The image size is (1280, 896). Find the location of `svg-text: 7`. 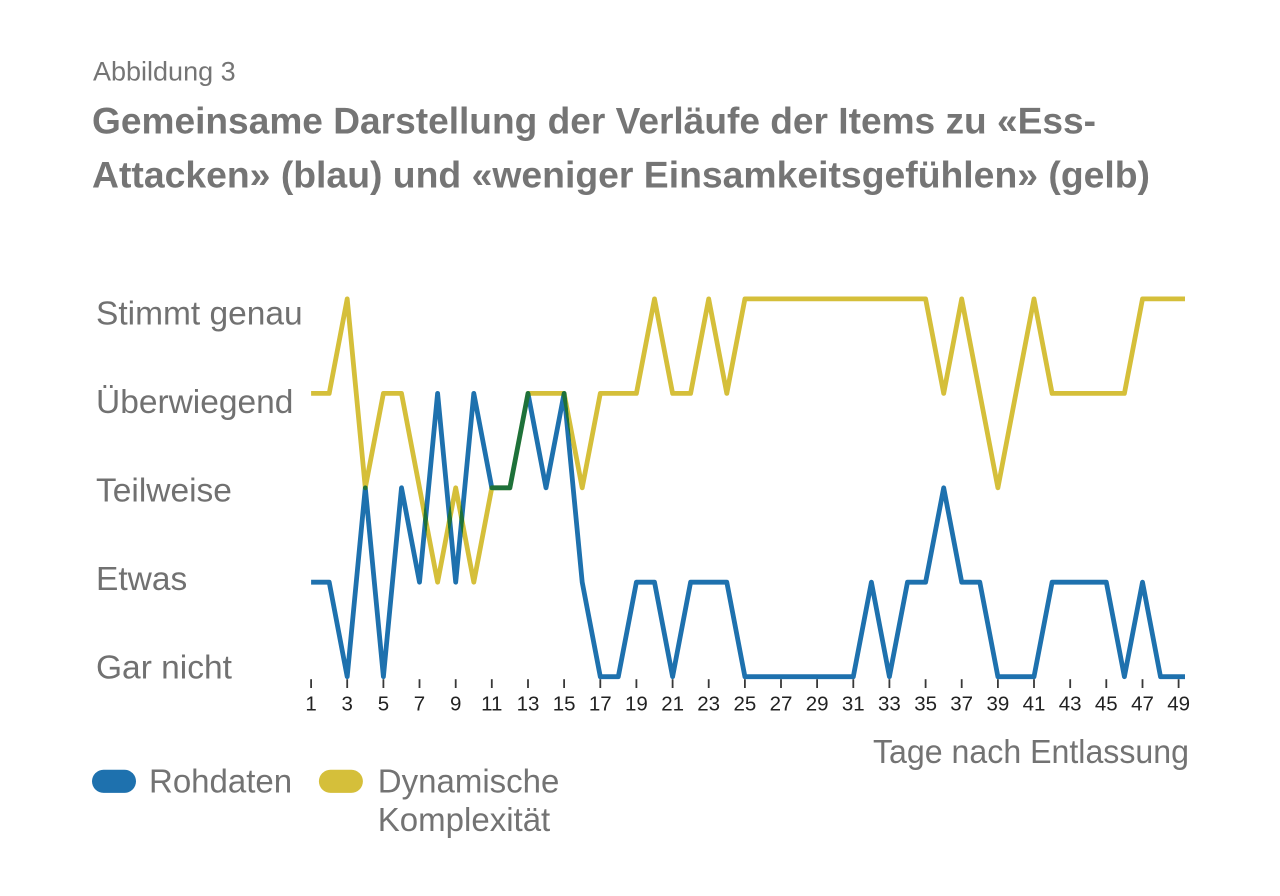

svg-text: 7 is located at coordinates (419, 704).